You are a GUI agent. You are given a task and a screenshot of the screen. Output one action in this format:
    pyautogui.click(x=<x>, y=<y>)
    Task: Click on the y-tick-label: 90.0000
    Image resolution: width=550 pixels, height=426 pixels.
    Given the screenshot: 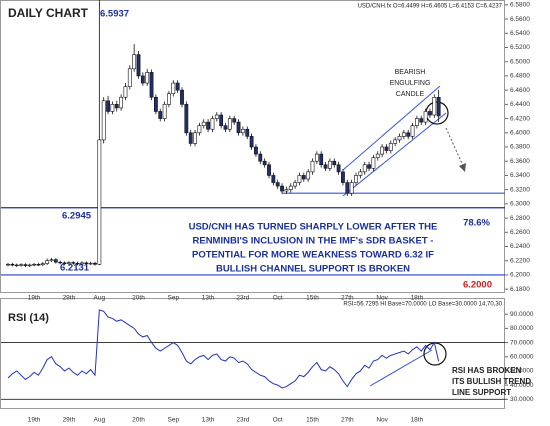 What is the action you would take?
    pyautogui.click(x=522, y=314)
    